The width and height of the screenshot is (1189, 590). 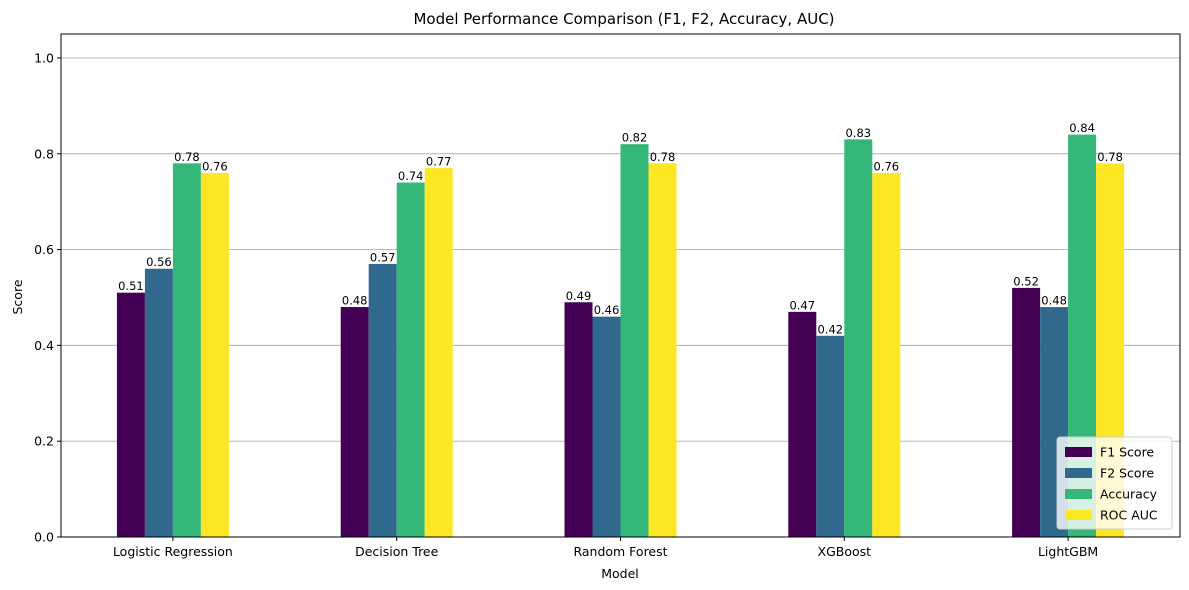 I want to click on bar-value-label: 0.42, so click(x=830, y=329).